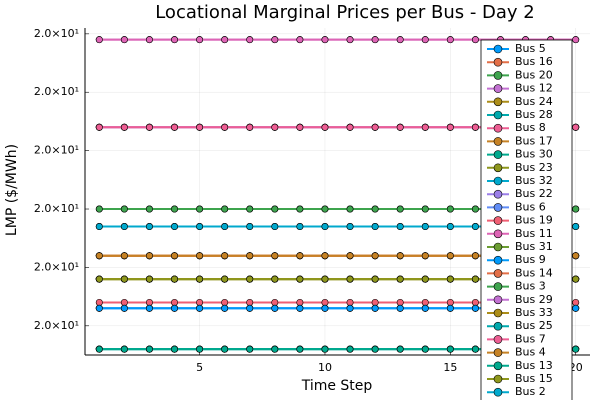 This screenshot has height=400, width=600. I want to click on legend-label: Bus 28, so click(534, 114).